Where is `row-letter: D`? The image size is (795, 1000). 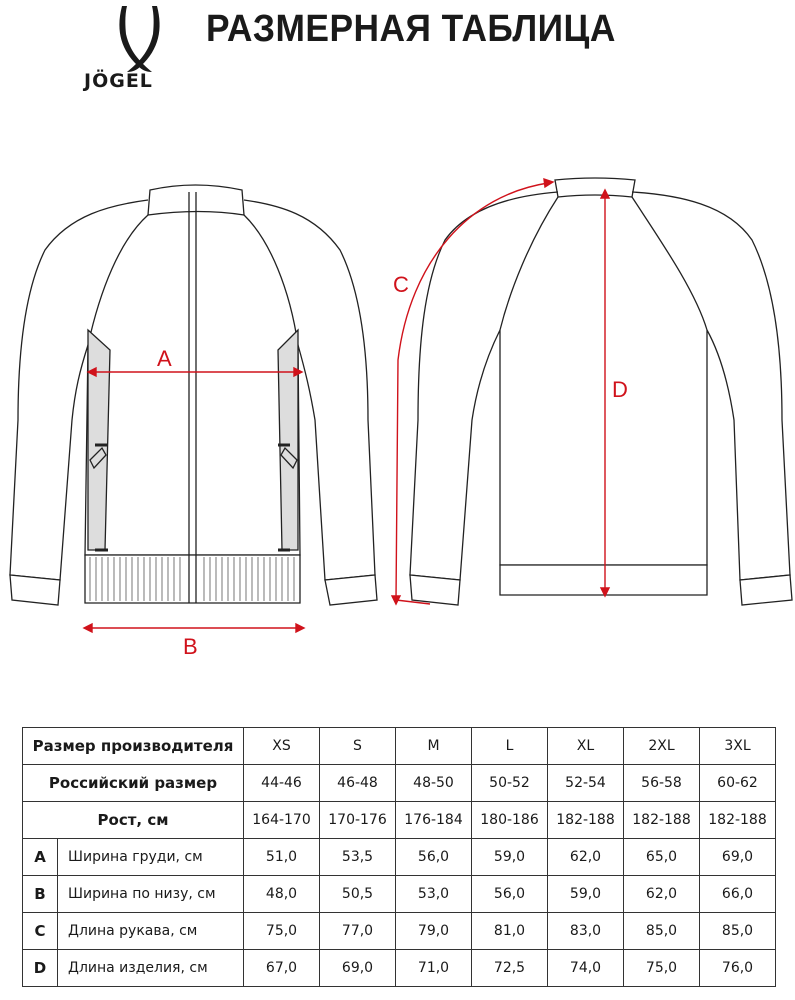 row-letter: D is located at coordinates (40, 968).